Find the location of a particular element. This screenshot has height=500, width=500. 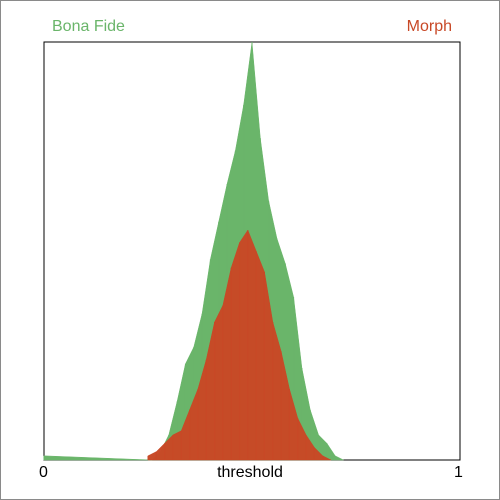

x-axis-label: threshold is located at coordinates (250, 472).